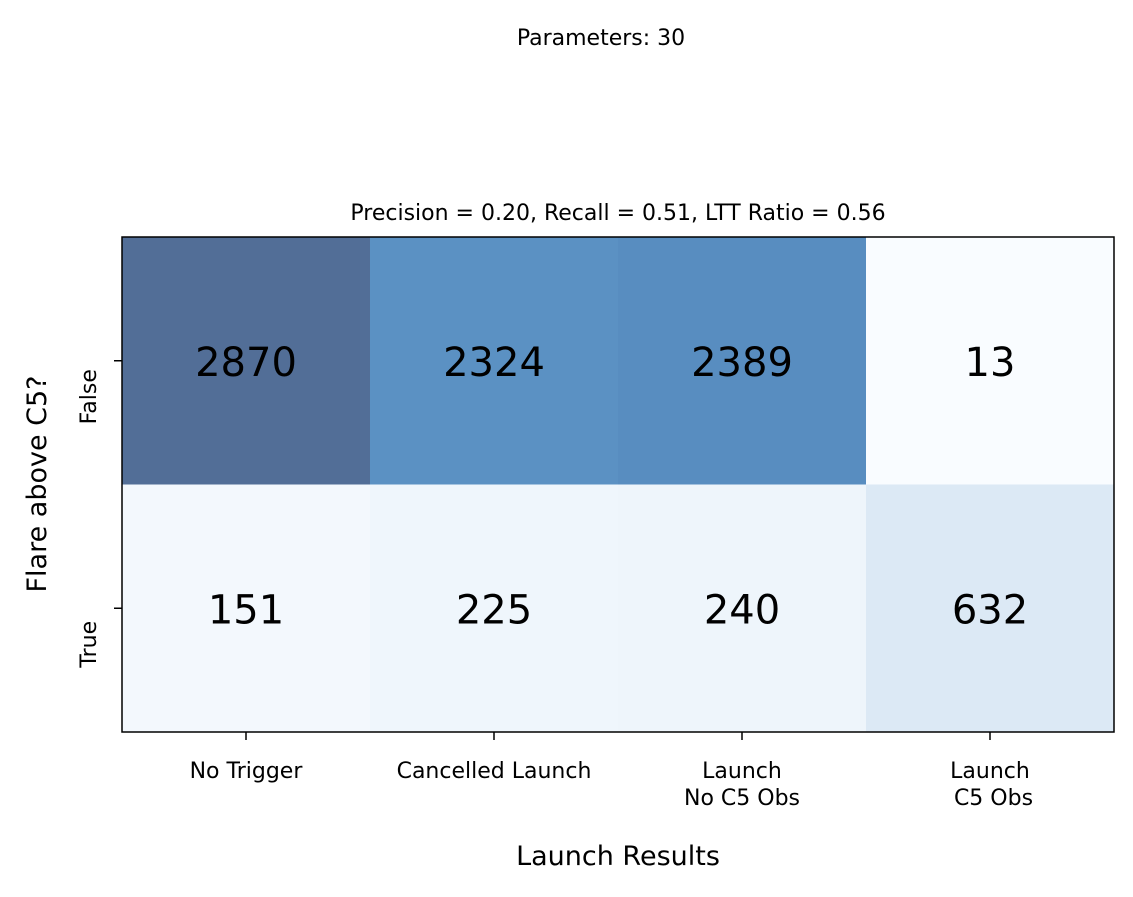 This screenshot has height=897, width=1133. Describe the element at coordinates (99, 514) in the screenshot. I see `y-axis-ticks: False True` at that location.